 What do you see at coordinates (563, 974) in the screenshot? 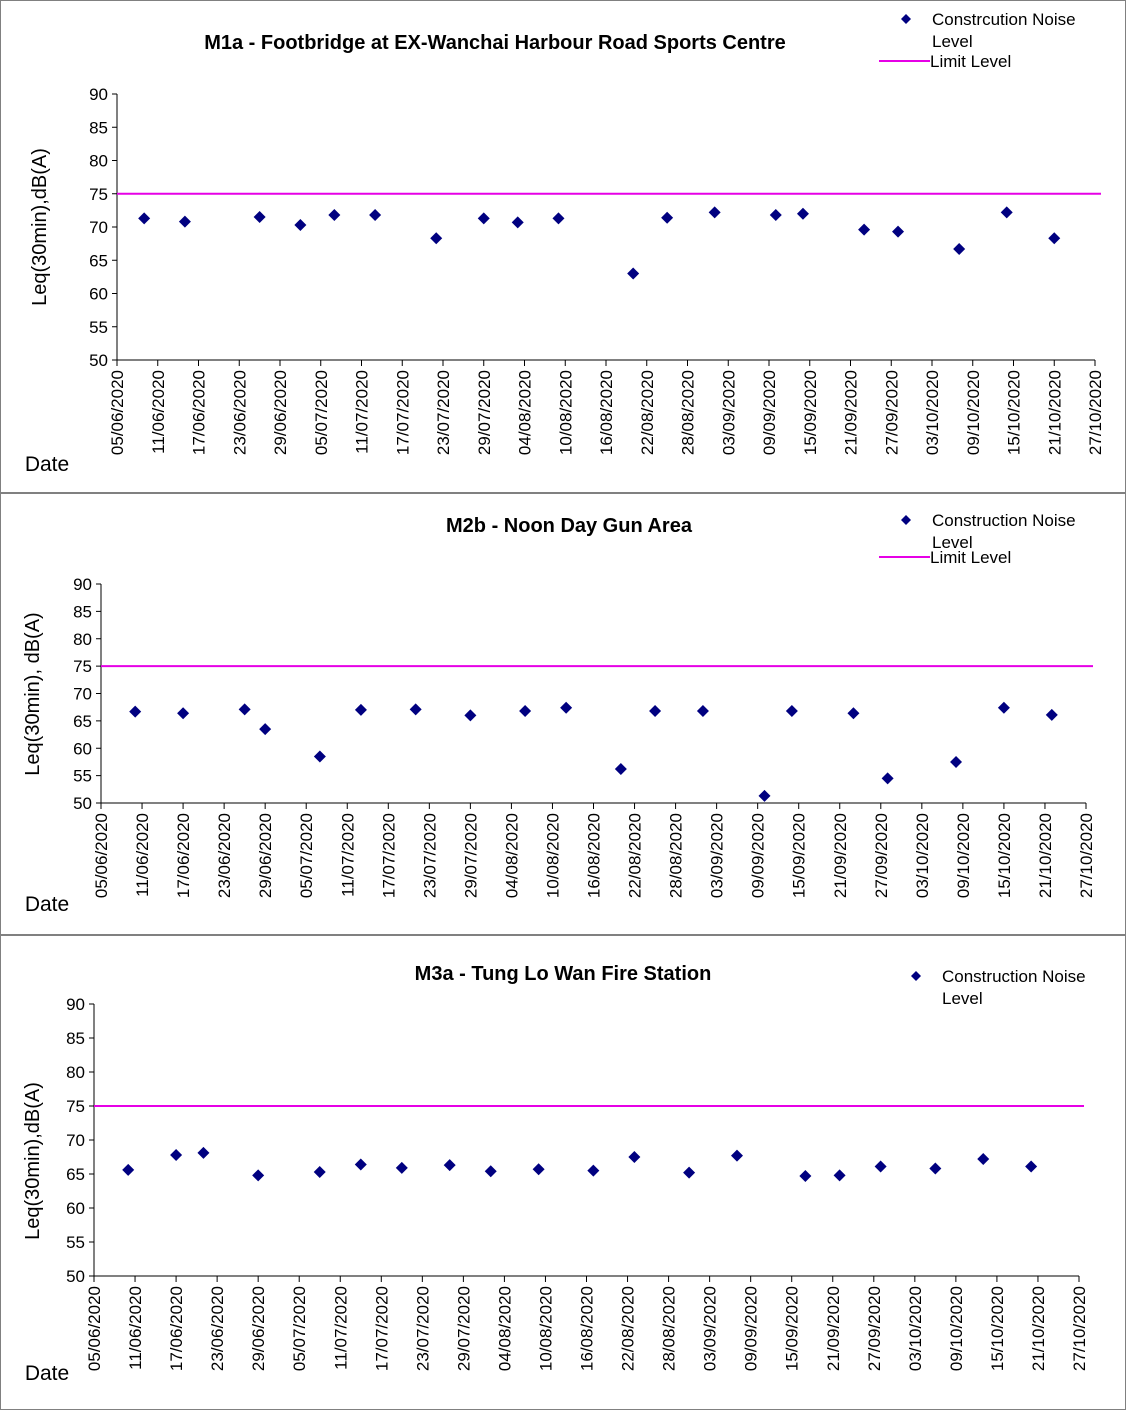
I see `chart-title: M3a - Tung Lo Wan Fire Station` at bounding box center [563, 974].